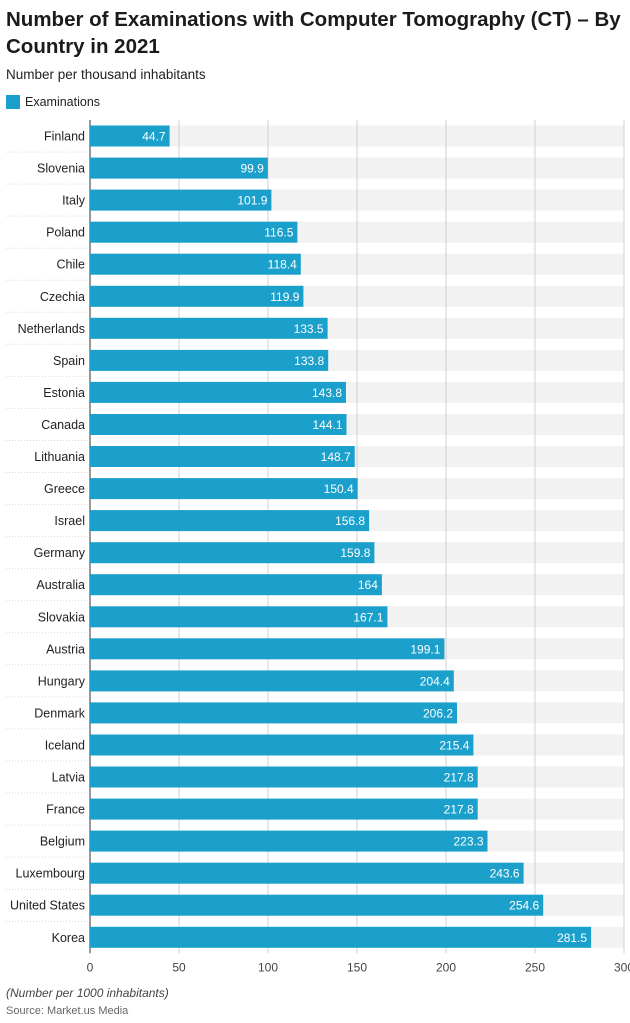 The height and width of the screenshot is (1023, 630). Describe the element at coordinates (59, 457) in the screenshot. I see `category-label: Lithuania` at that location.